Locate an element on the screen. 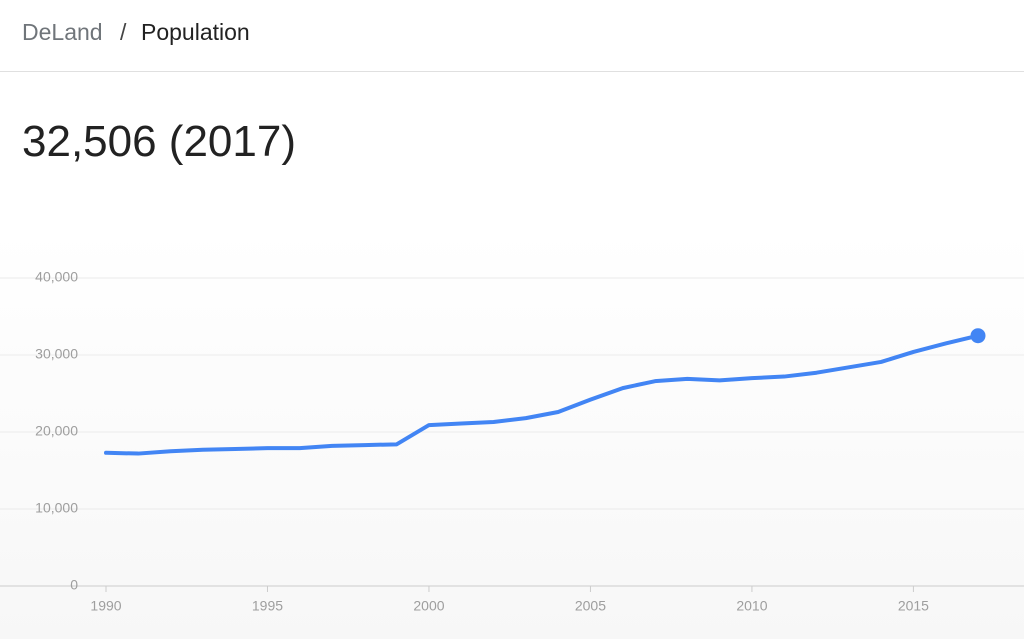  x-tick-label: 2000 is located at coordinates (428, 606).